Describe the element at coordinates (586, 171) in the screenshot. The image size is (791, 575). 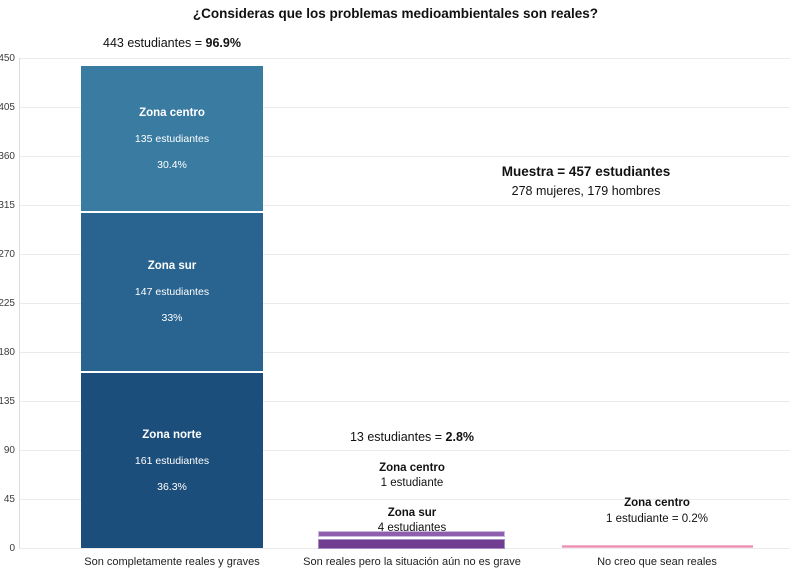
I see `sample-note-line1: Muestra = 457 estudiantes` at that location.